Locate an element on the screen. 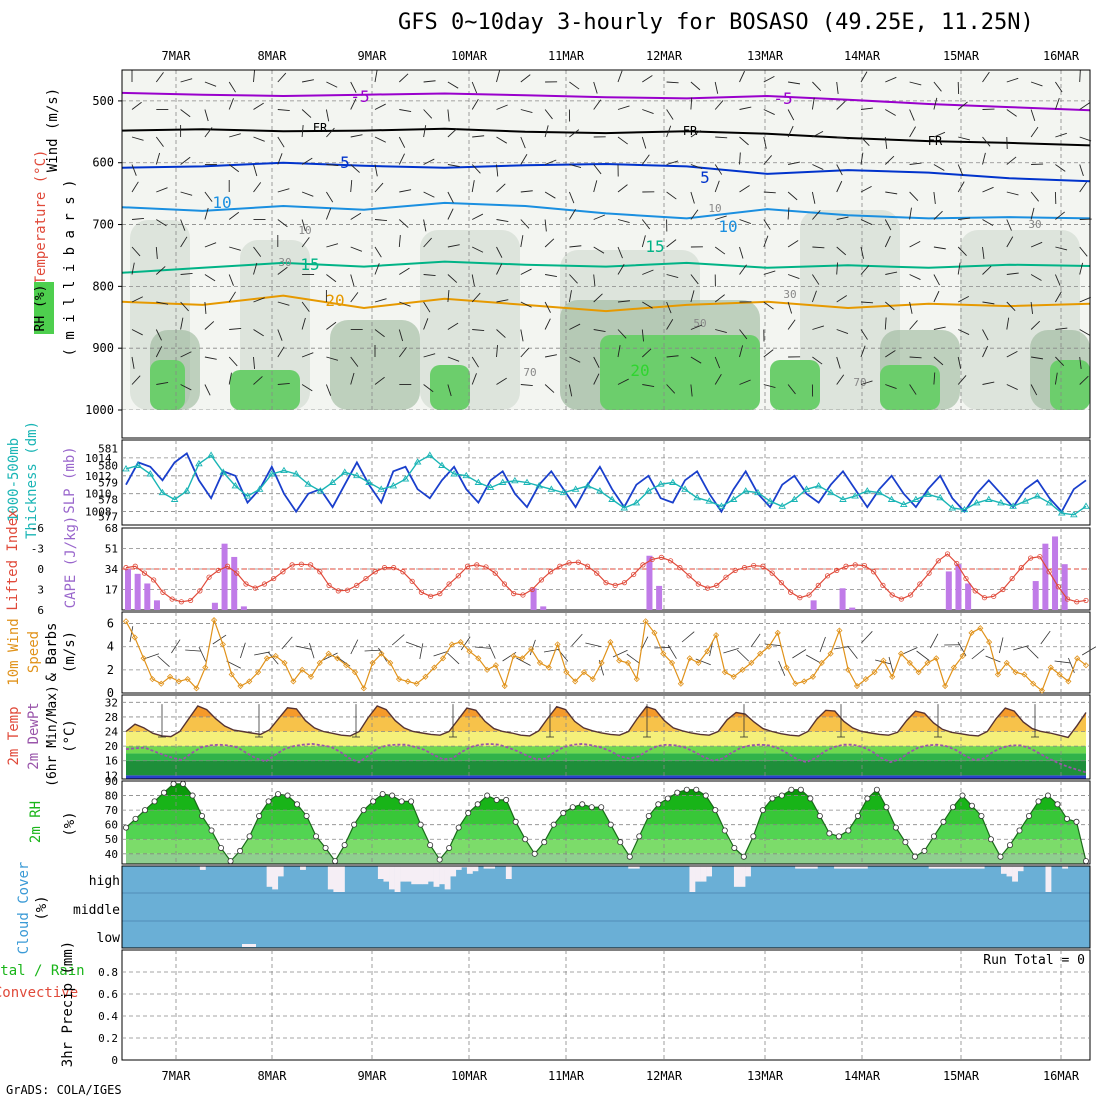  lifted-index-line is located at coordinates (606, 578).